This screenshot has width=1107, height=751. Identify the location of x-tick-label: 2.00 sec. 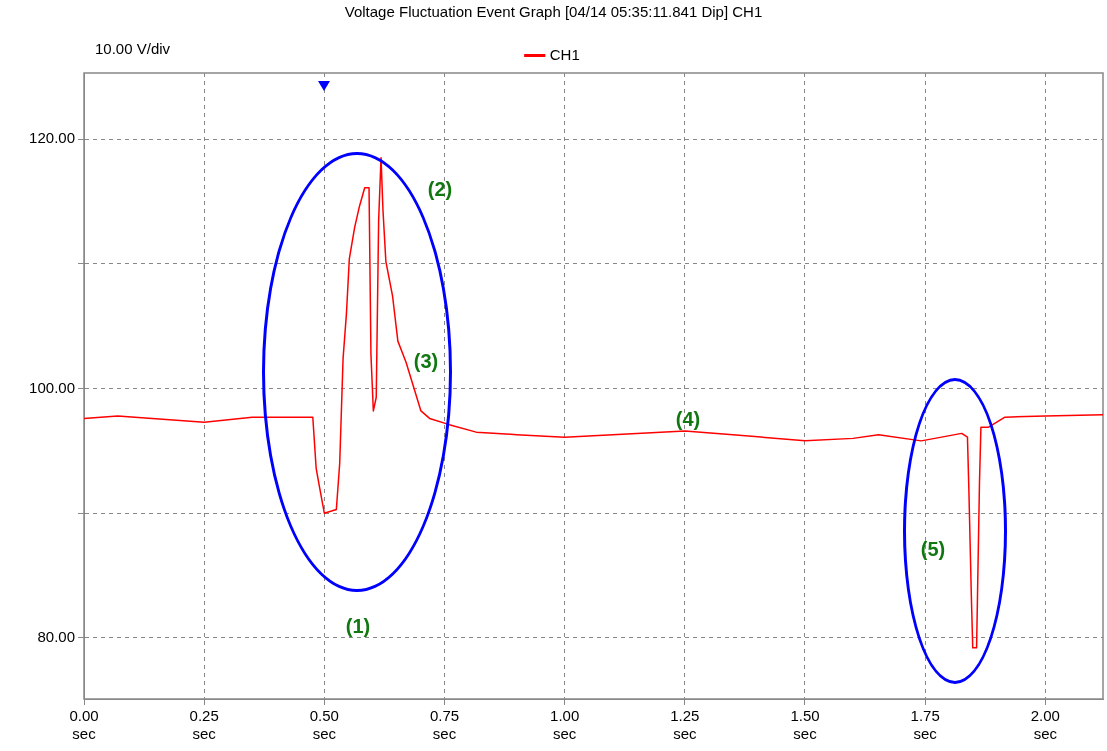
(1045, 725).